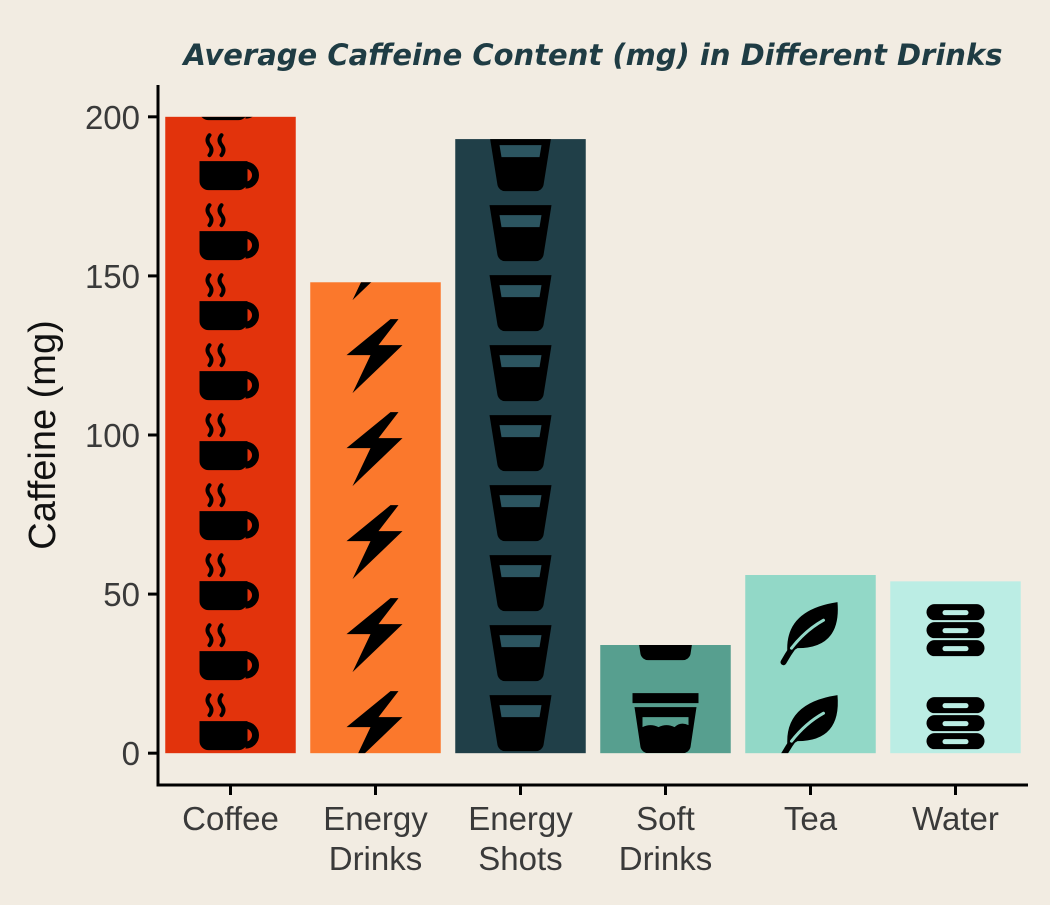 This screenshot has width=1050, height=905. What do you see at coordinates (230, 435) in the screenshot?
I see `bar` at bounding box center [230, 435].